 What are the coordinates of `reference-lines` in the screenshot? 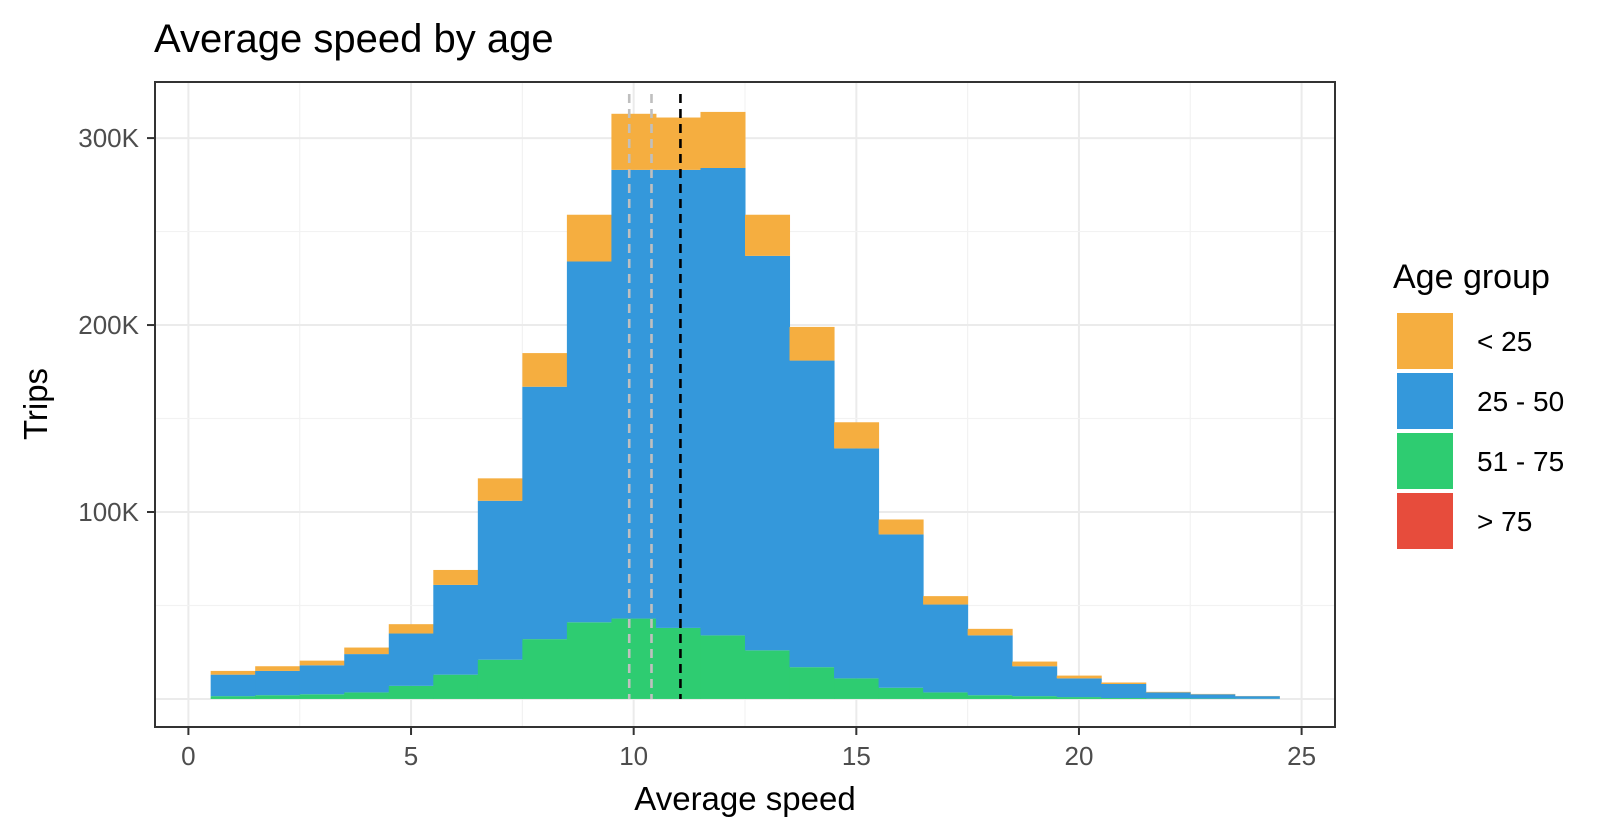 It's located at (654, 396).